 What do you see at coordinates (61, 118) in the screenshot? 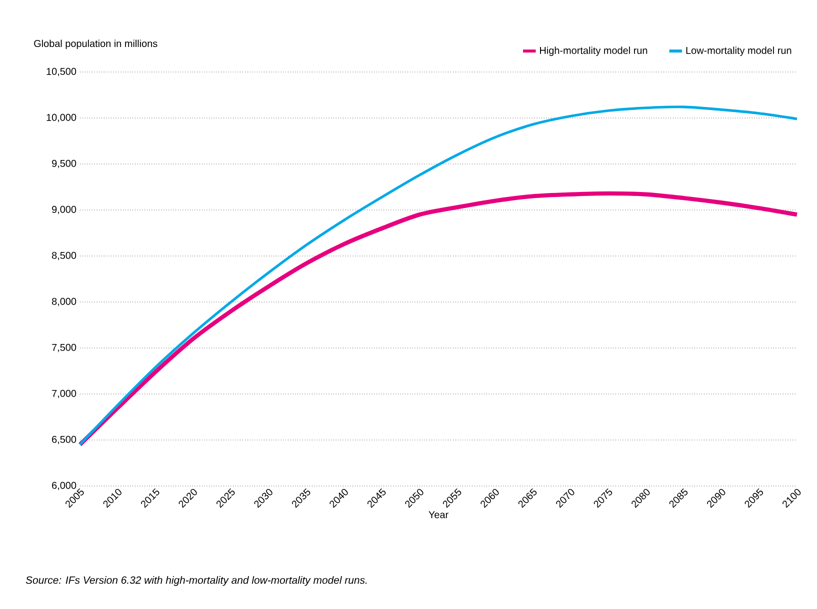
I see `y-tick-label: 10,000` at bounding box center [61, 118].